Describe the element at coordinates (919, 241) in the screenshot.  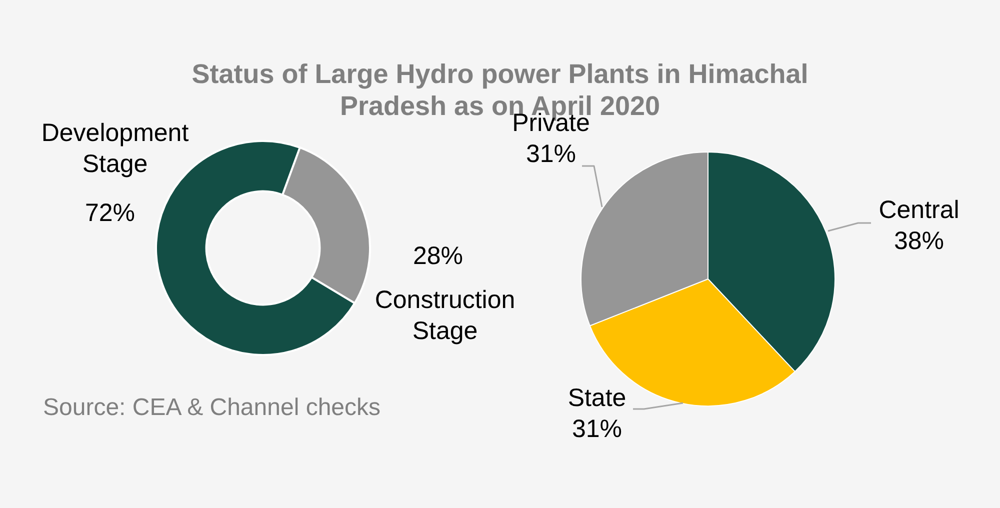
I see `data-label: 38%` at that location.